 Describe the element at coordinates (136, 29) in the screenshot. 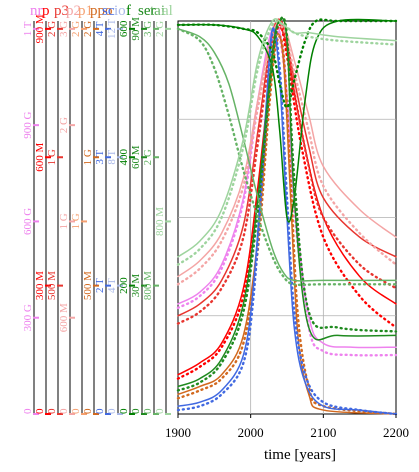

I see `axis-tick-label-ser: 90 M` at that location.